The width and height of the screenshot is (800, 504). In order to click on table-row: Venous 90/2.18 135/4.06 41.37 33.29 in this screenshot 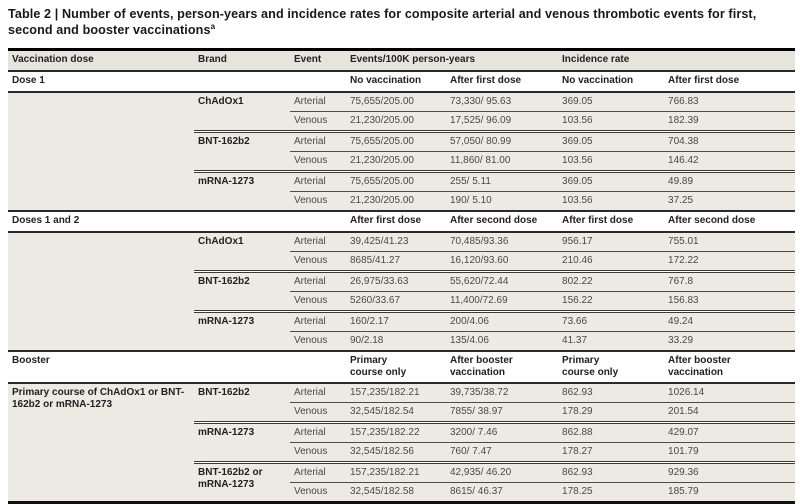, I will do `click(402, 340)`.